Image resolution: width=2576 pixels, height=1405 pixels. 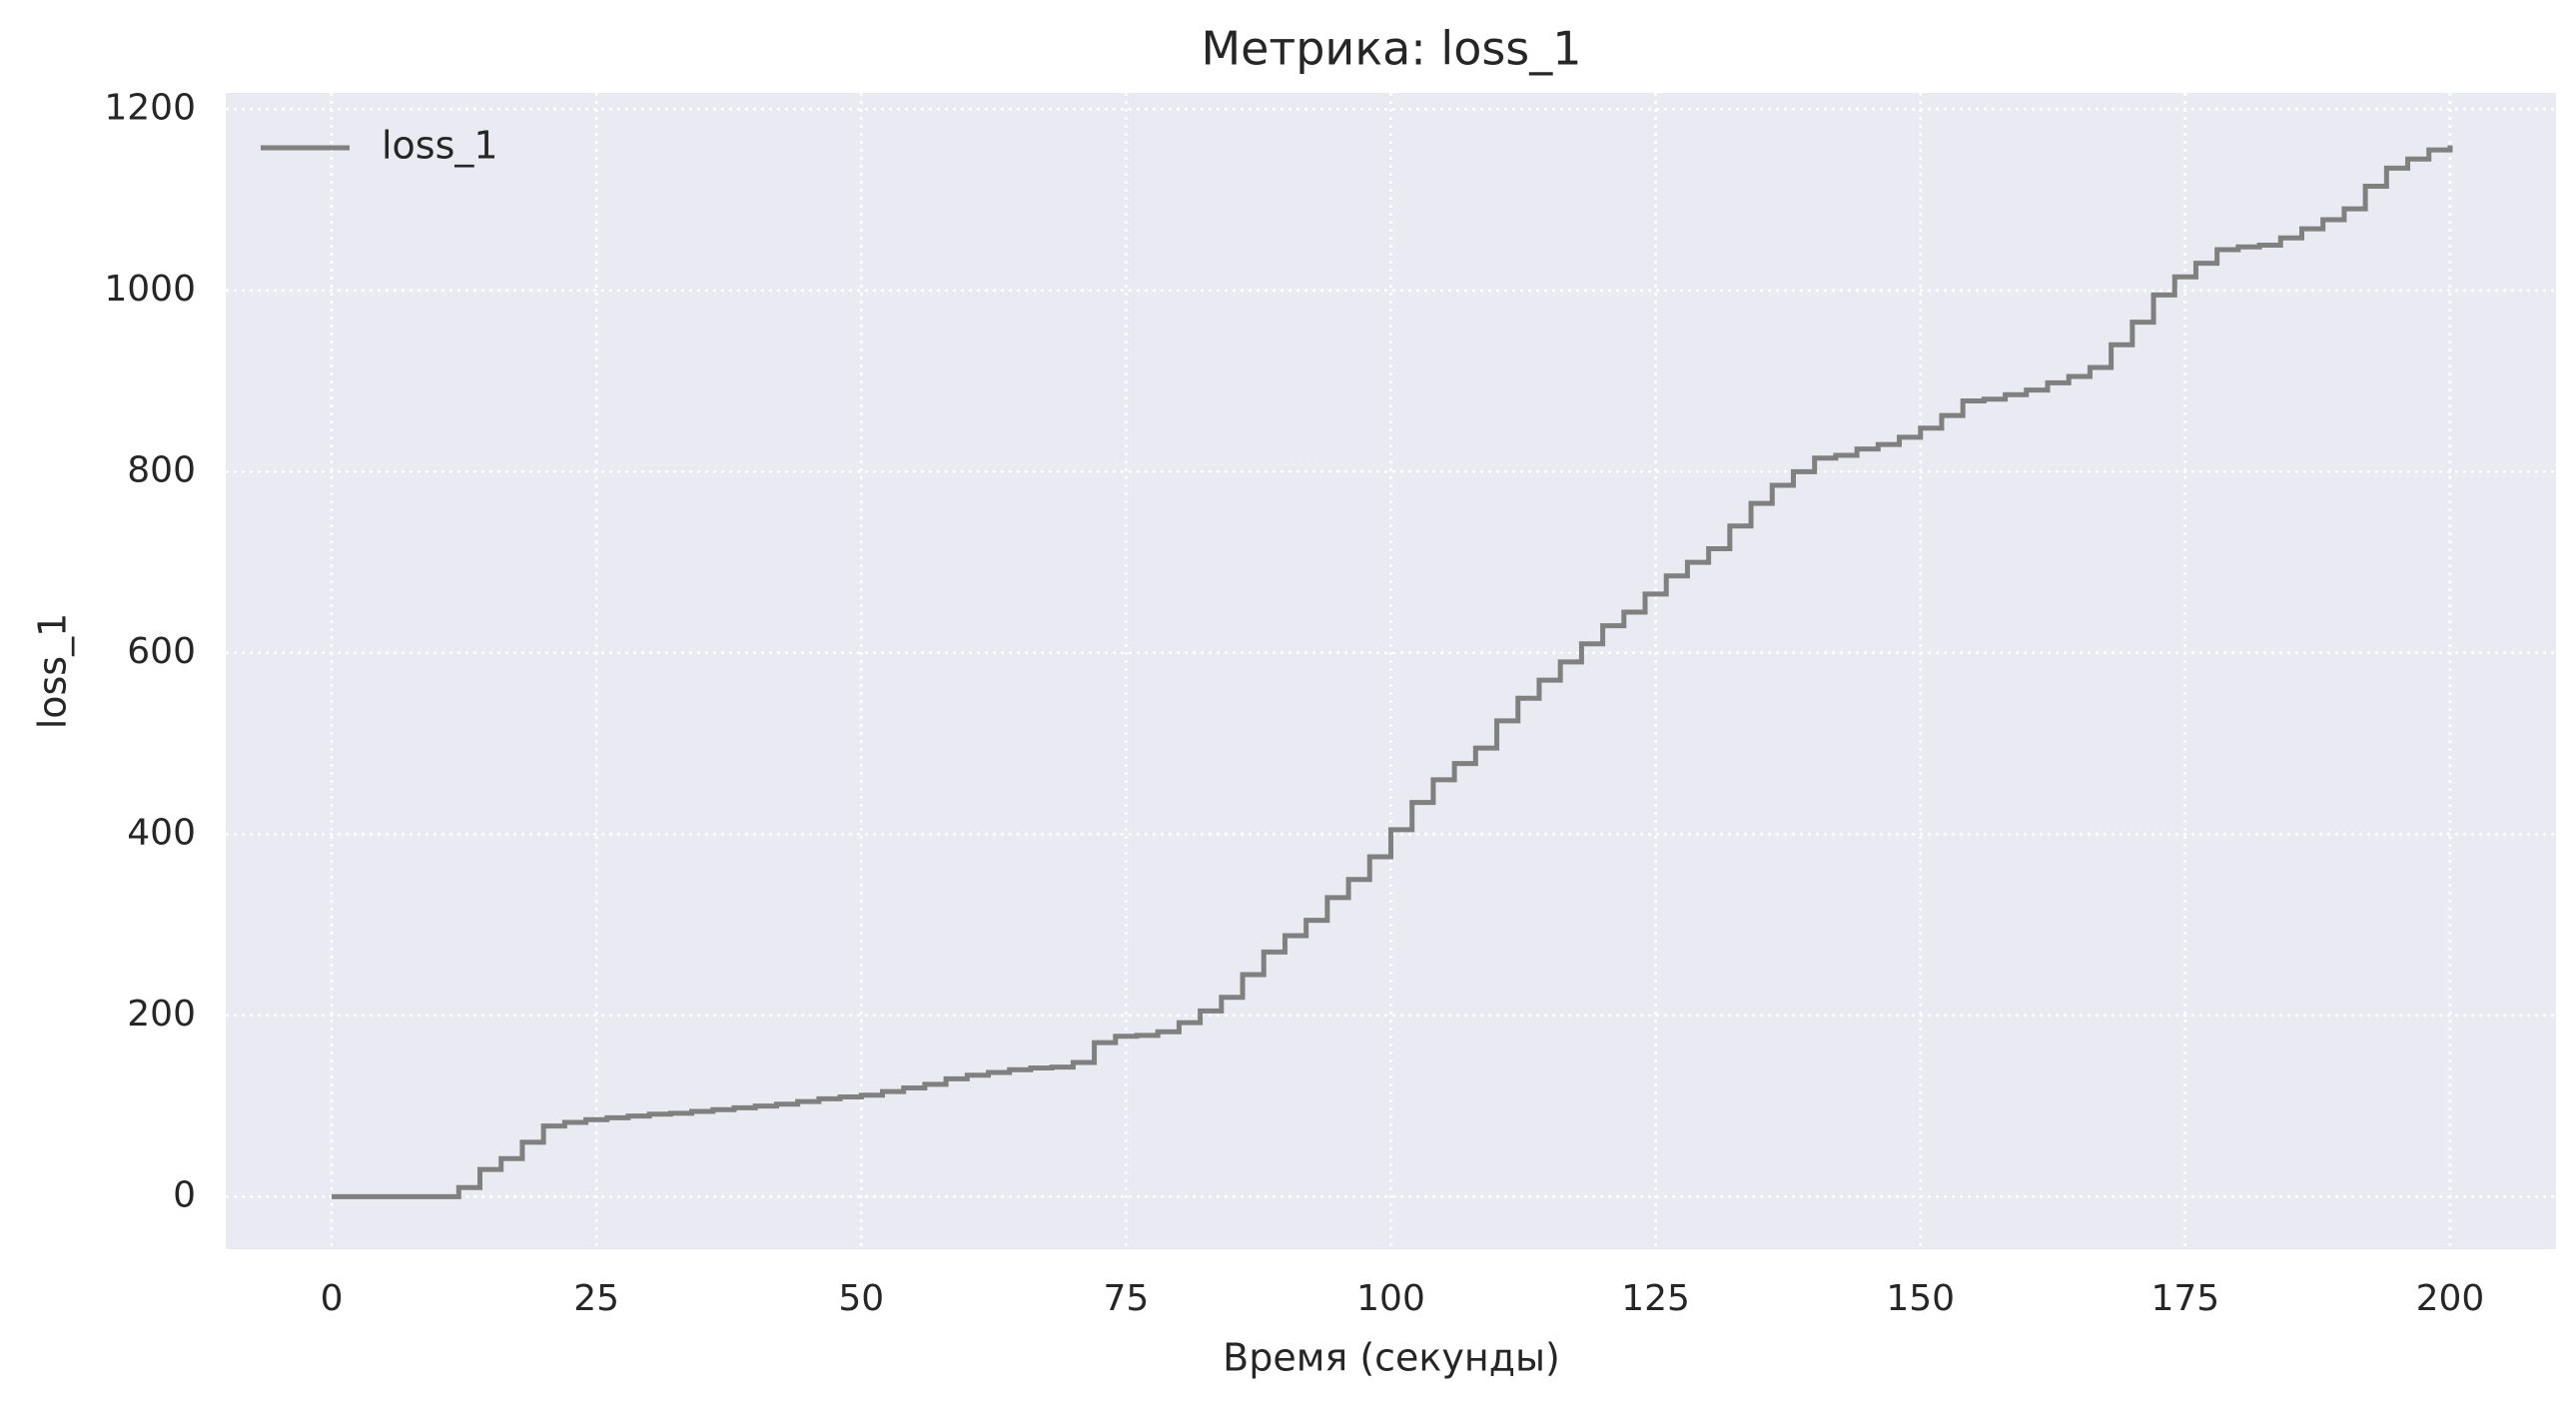 What do you see at coordinates (150, 290) in the screenshot?
I see `y-tick-label: 1000` at bounding box center [150, 290].